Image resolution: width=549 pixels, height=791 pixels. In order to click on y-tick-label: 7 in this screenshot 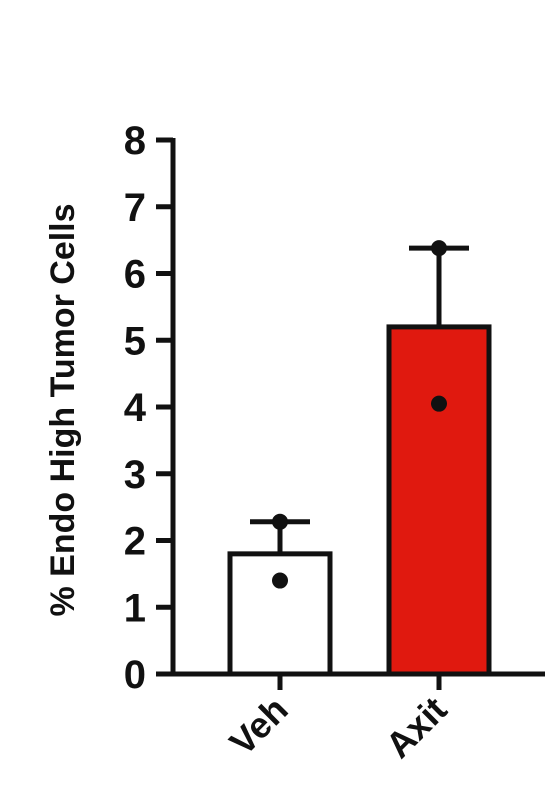, I will do `click(135, 208)`.